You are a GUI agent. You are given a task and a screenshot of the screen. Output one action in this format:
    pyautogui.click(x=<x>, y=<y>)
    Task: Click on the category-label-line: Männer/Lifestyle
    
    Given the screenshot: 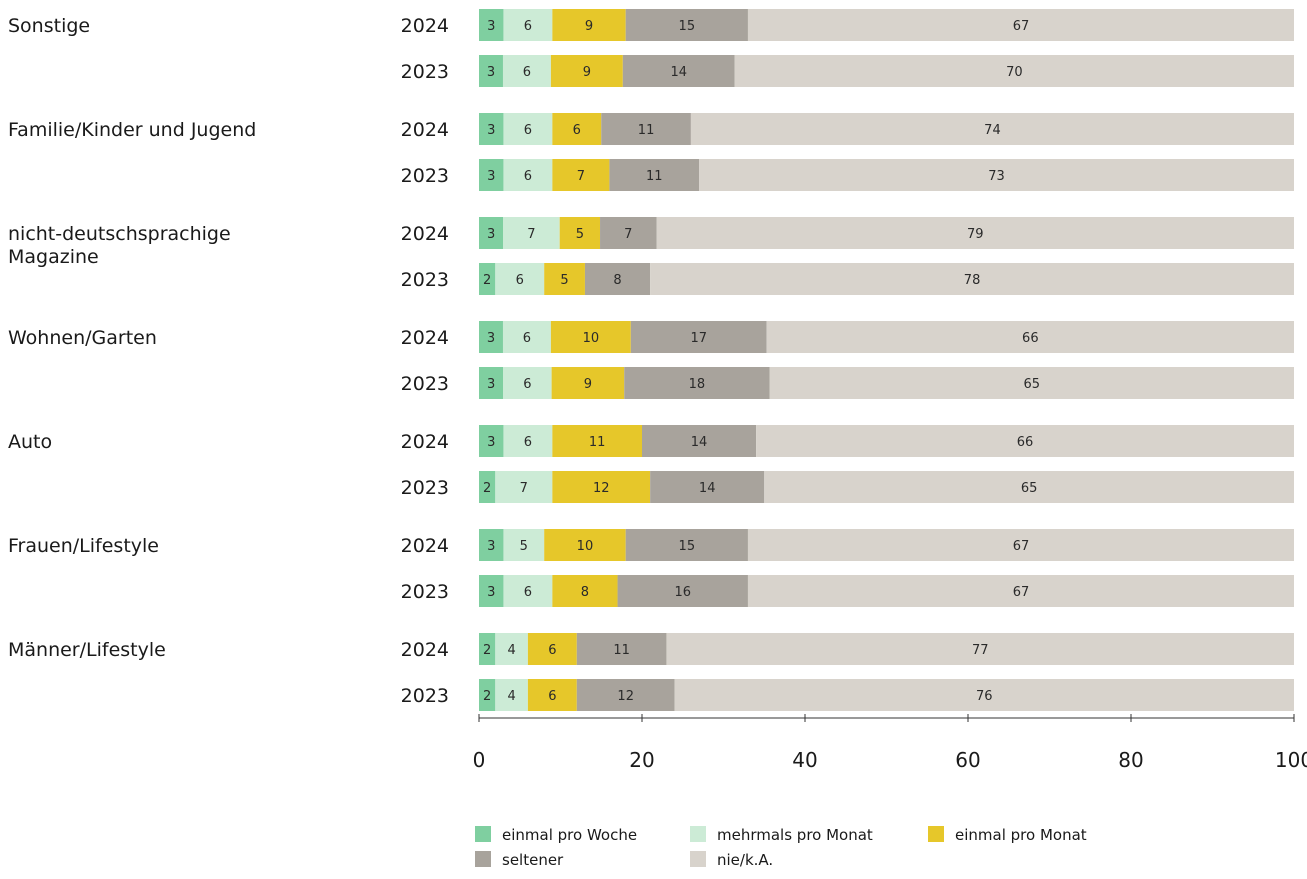 What is the action you would take?
    pyautogui.click(x=87, y=650)
    